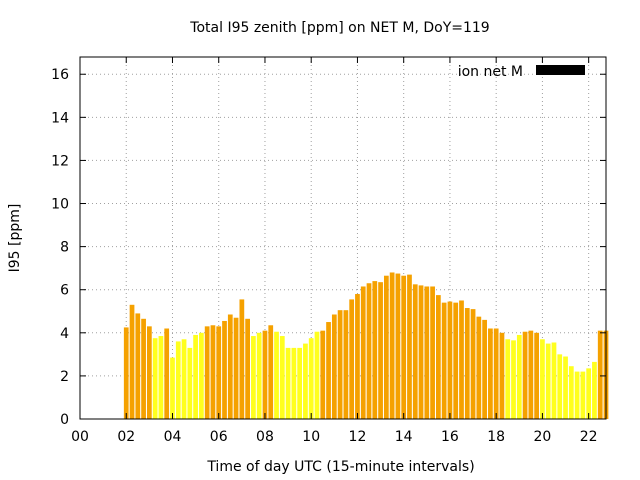 The image size is (640, 480). Describe the element at coordinates (311, 437) in the screenshot. I see `x-tick-label: 10` at that location.